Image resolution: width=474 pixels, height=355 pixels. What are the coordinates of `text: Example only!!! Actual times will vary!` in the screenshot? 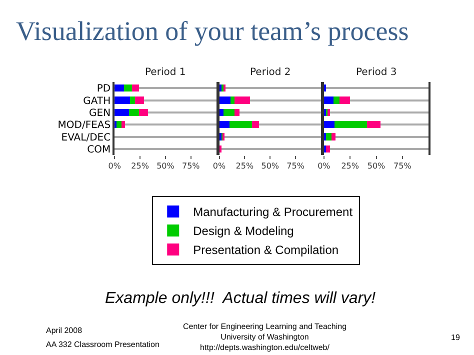 It's located at (240, 298).